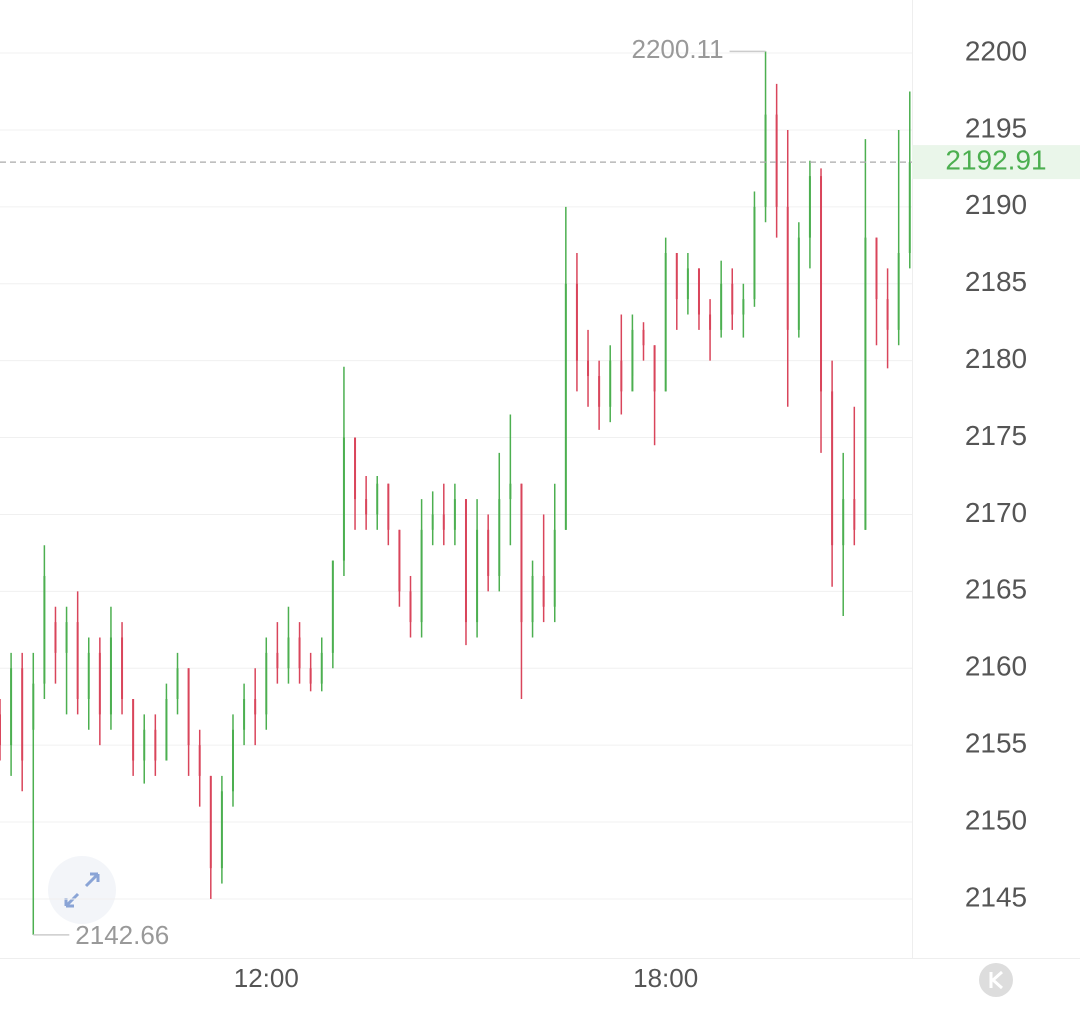 Image resolution: width=1080 pixels, height=1011 pixels. Describe the element at coordinates (665, 978) in the screenshot. I see `x-tick-label: 18:00` at that location.